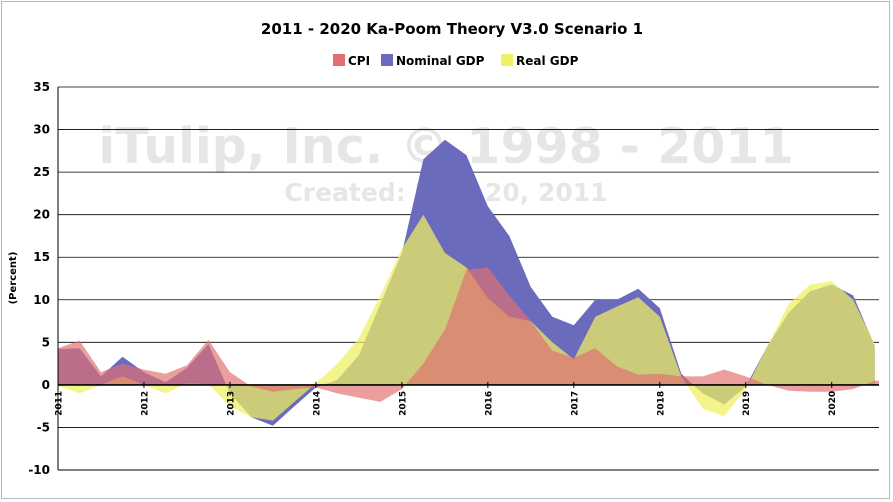  I want to click on legend-swatch-real-gdp, so click(507, 60).